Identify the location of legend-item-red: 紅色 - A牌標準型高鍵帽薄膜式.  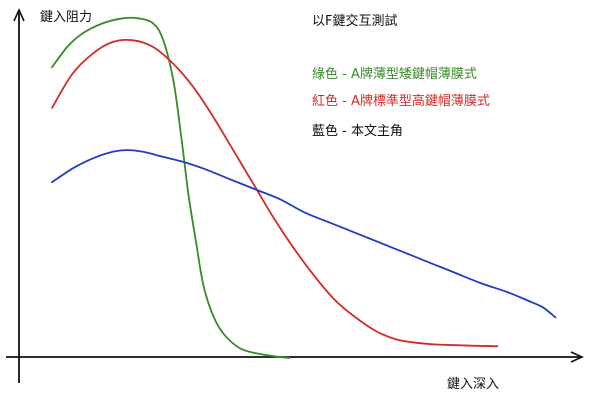
(401, 101).